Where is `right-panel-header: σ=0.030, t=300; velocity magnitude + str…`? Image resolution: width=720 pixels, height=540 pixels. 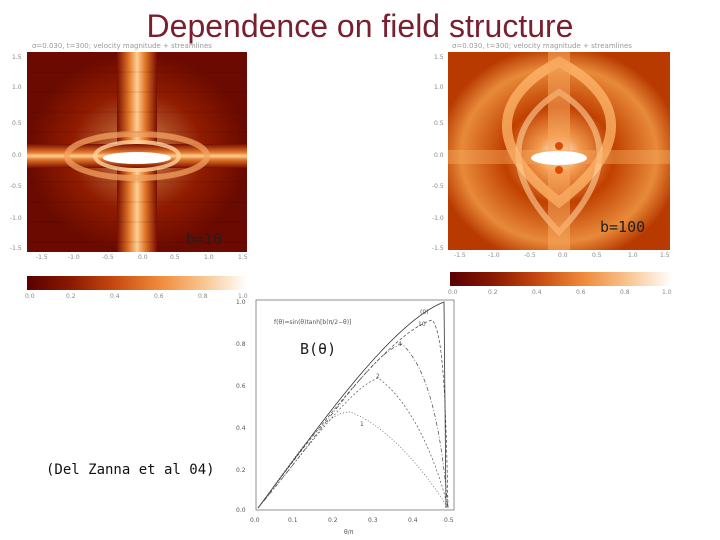
right-panel-header: σ=0.030, t=300; velocity magnitude + str… is located at coordinates (542, 46).